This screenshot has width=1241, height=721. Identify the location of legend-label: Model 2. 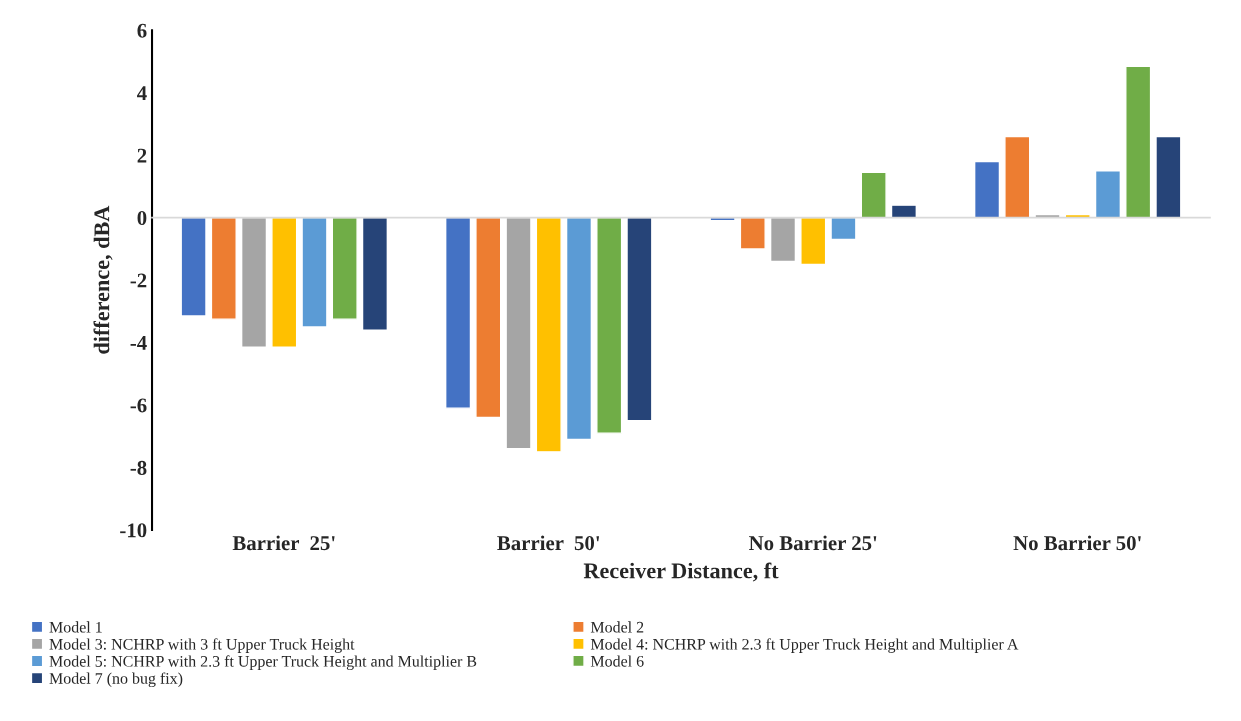
(617, 627).